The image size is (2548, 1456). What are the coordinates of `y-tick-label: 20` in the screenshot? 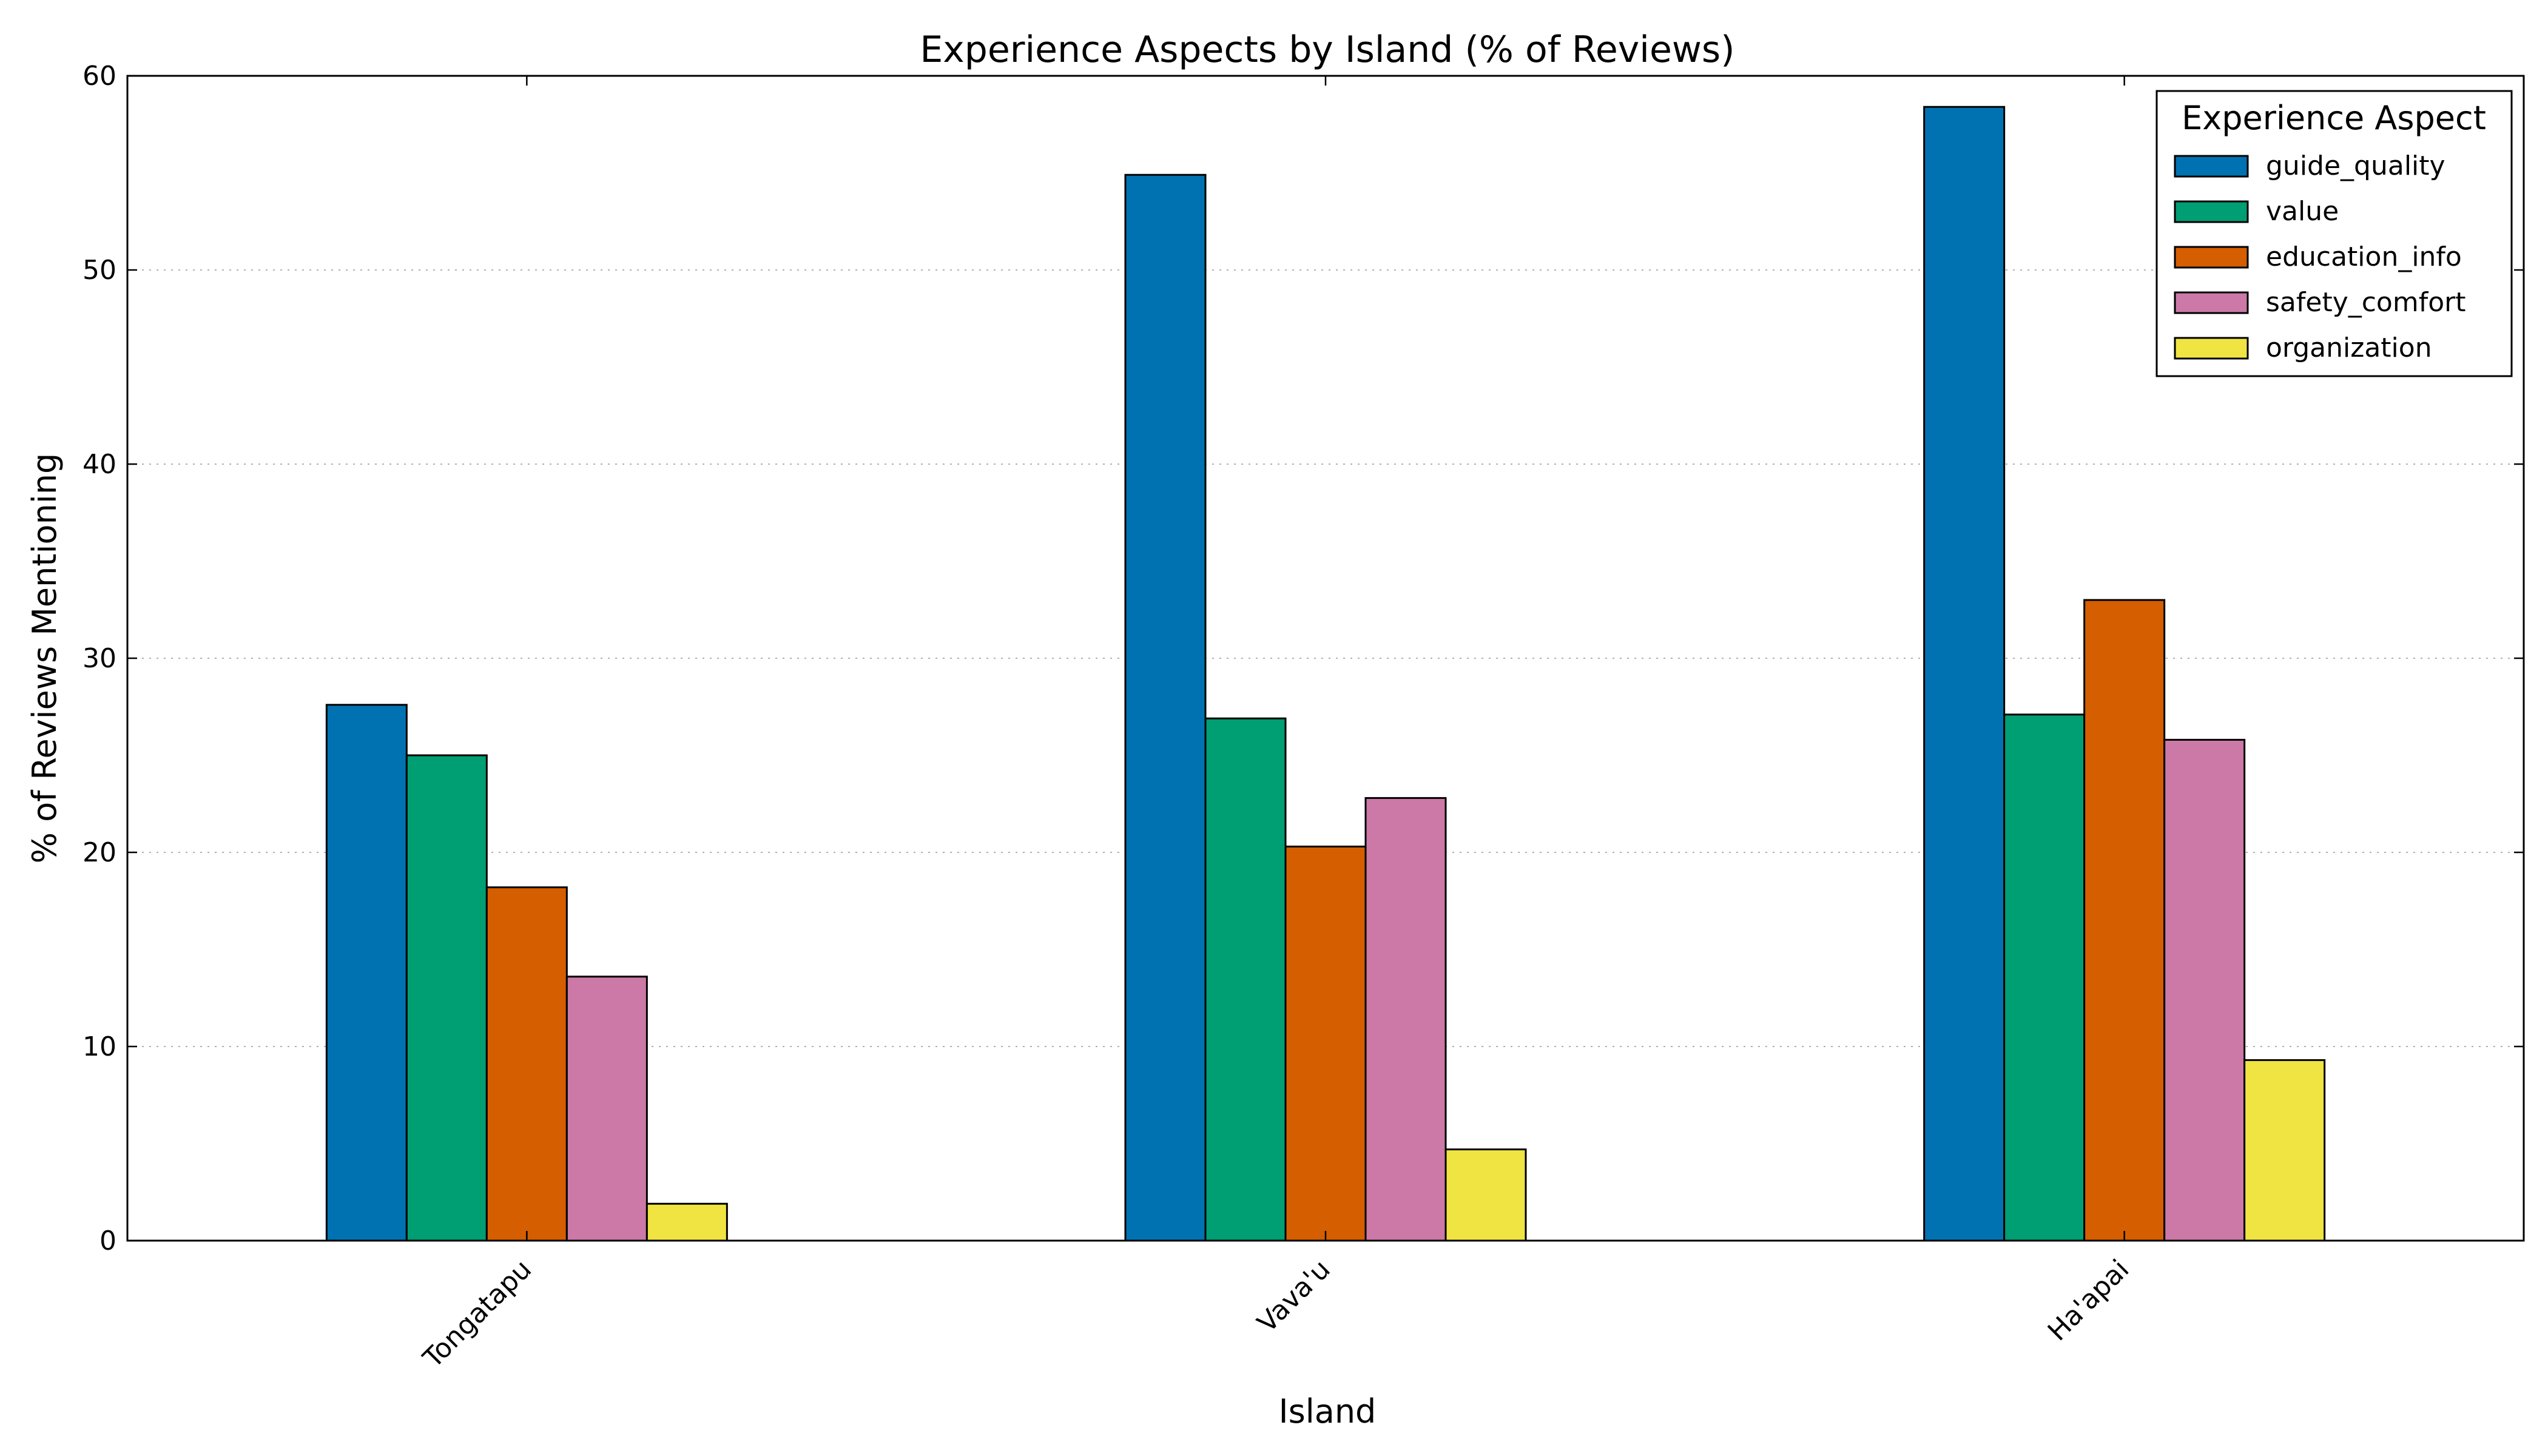 It's located at (99, 852).